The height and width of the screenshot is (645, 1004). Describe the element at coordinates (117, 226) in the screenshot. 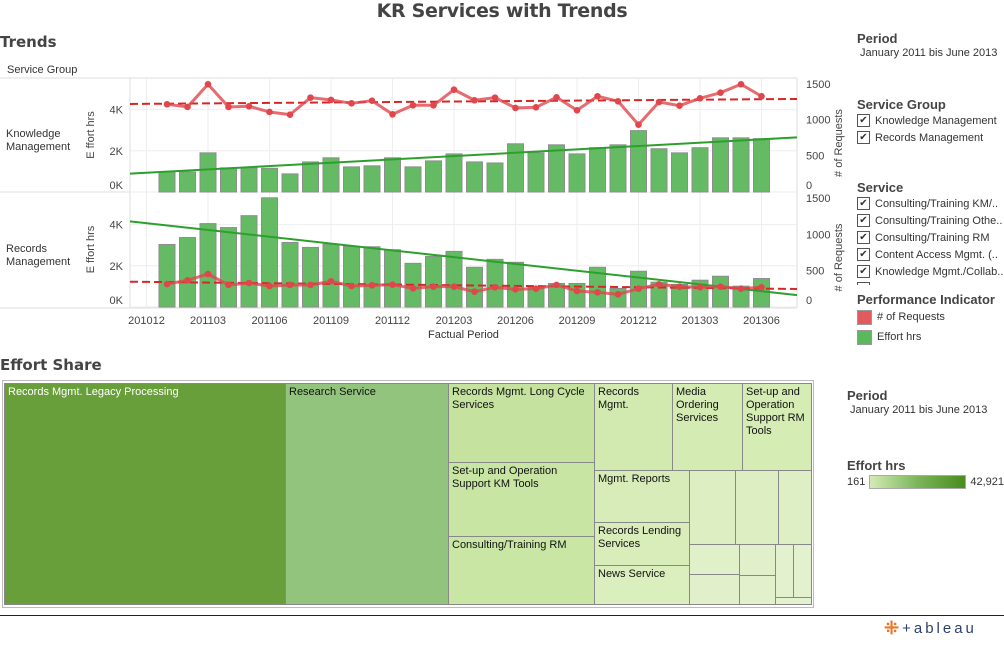

I see `left-tick-label: 4K` at that location.